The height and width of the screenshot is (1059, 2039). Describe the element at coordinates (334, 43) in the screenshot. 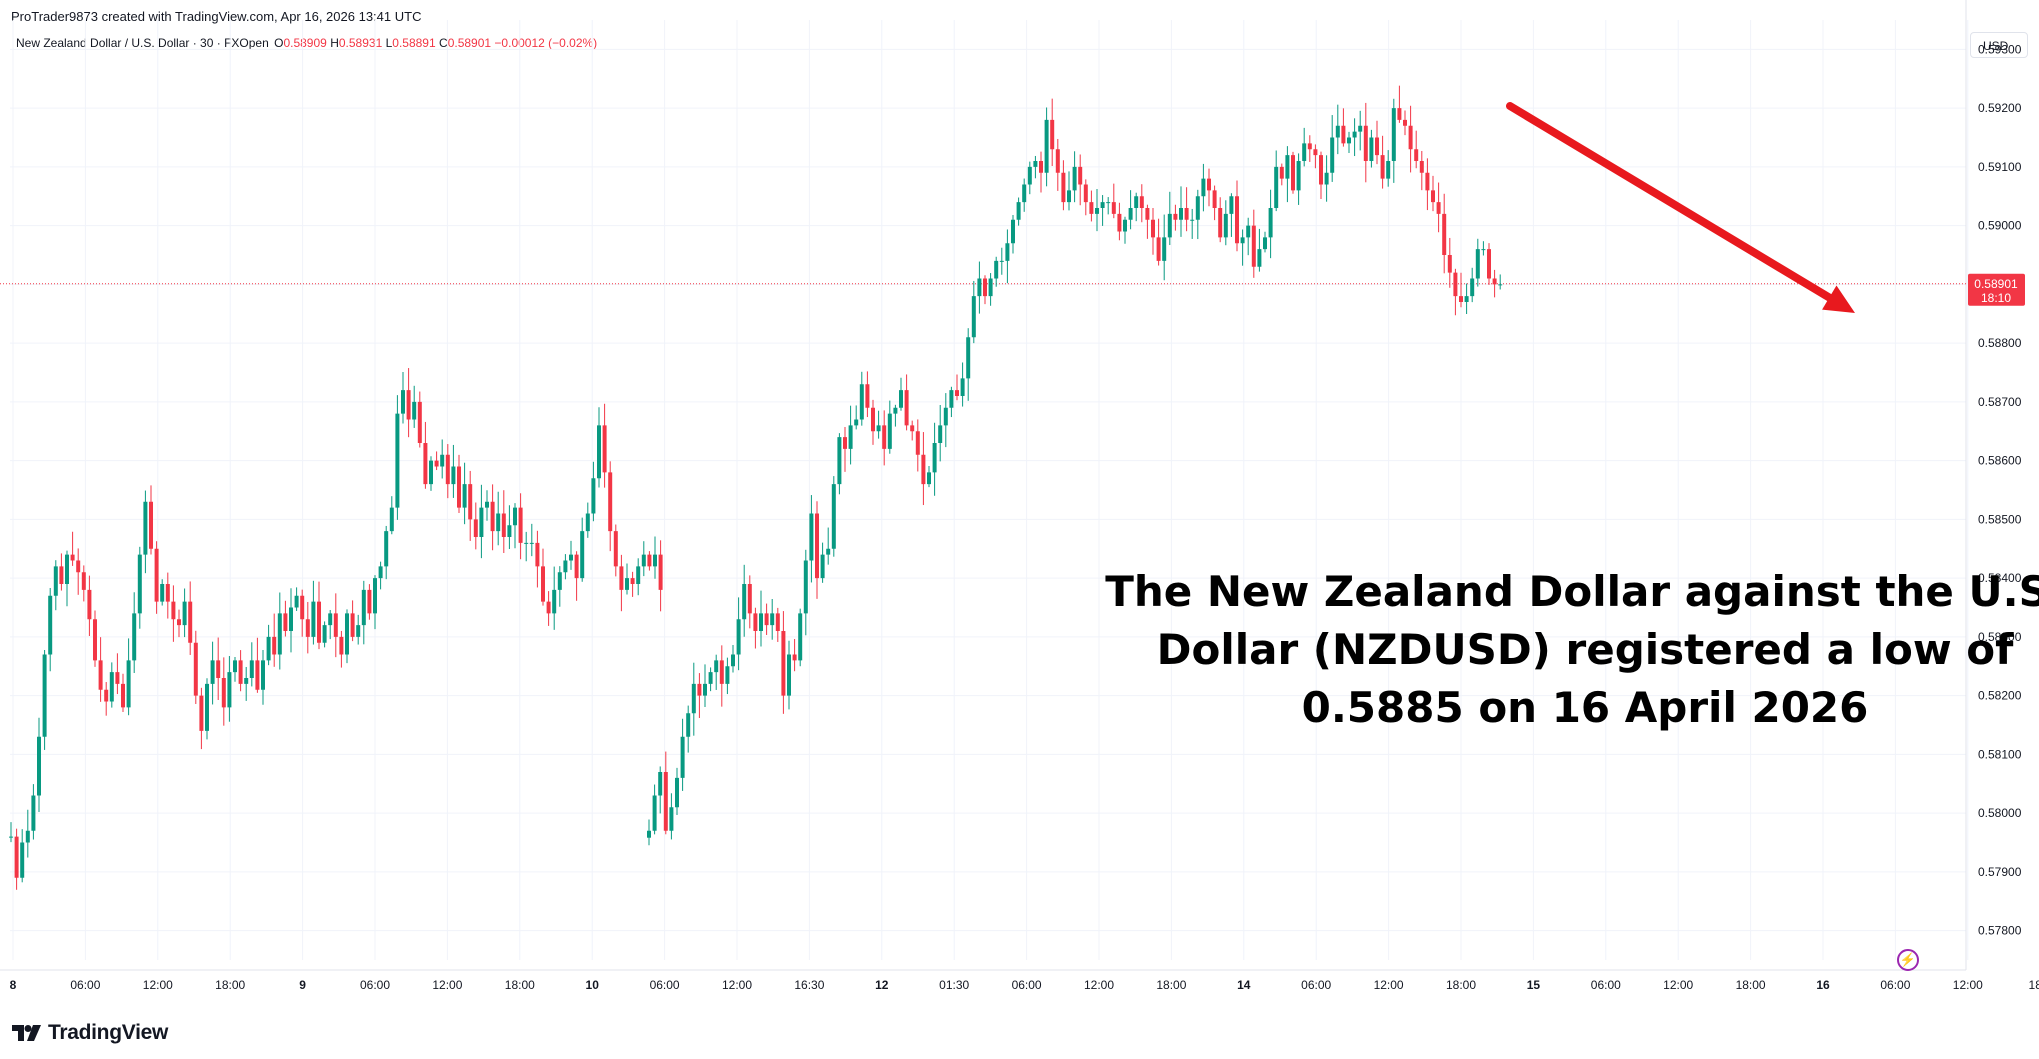

I see `high-label: H` at that location.